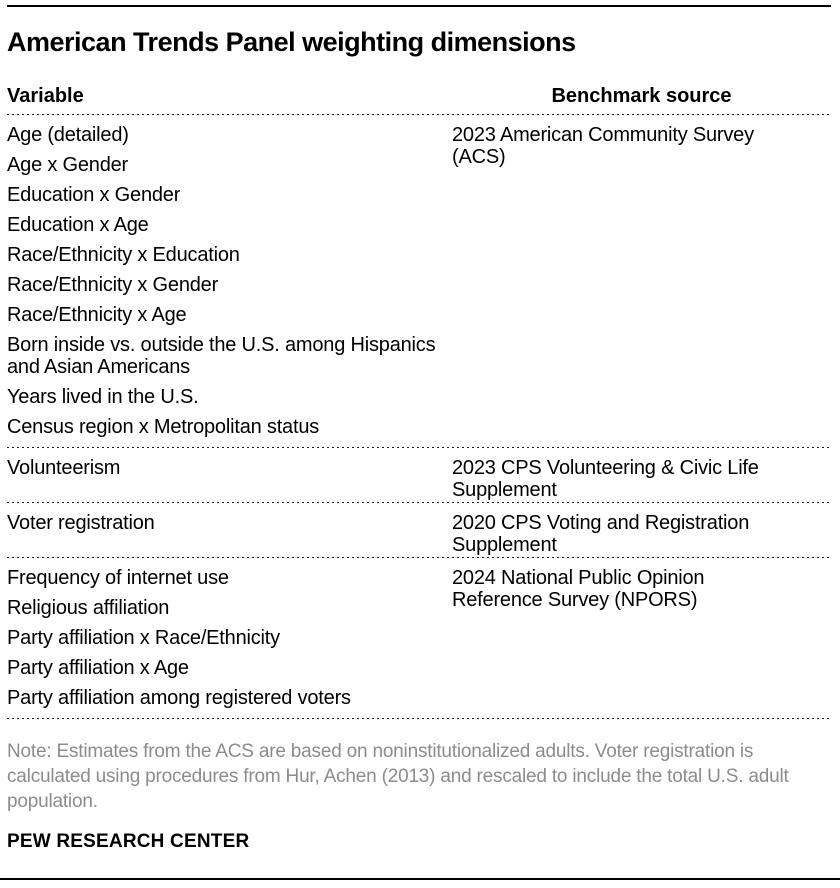 This screenshot has width=840, height=888. Describe the element at coordinates (603, 146) in the screenshot. I see `benchmark-source-acs: 2023 American Community Survey (ACS)` at that location.